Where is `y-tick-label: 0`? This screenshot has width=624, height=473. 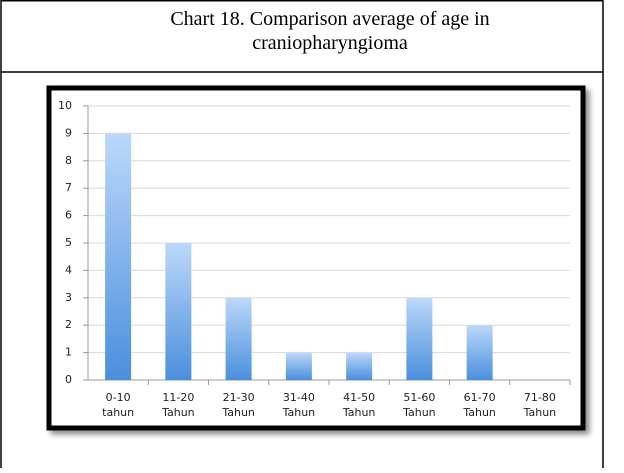
y-tick-label: 0 is located at coordinates (68, 379).